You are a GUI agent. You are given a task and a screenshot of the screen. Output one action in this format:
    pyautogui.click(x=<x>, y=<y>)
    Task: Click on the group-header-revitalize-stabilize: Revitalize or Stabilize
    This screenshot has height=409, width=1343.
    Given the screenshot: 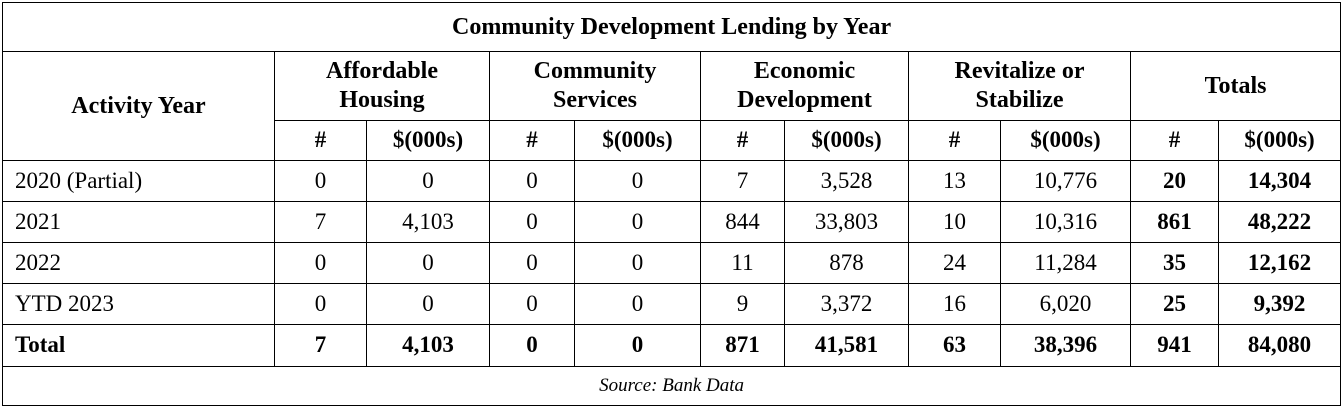 What is the action you would take?
    pyautogui.click(x=1019, y=86)
    